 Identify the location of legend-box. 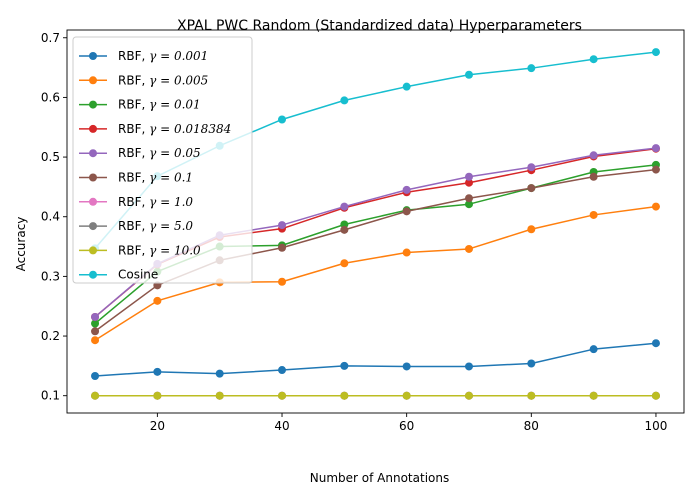
(162, 160).